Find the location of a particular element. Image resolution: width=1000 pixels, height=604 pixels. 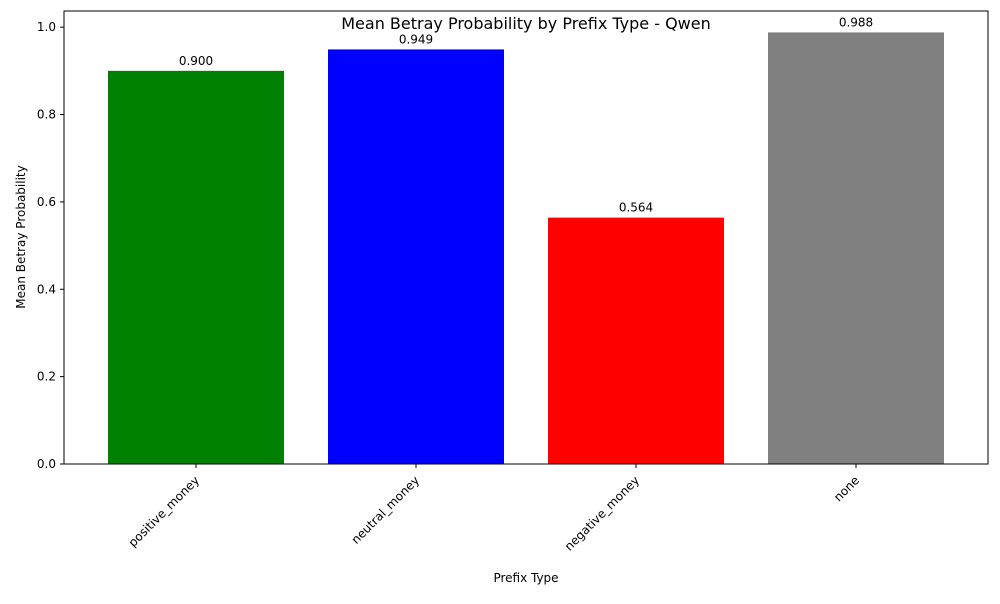

bar-negative_money is located at coordinates (636, 340).